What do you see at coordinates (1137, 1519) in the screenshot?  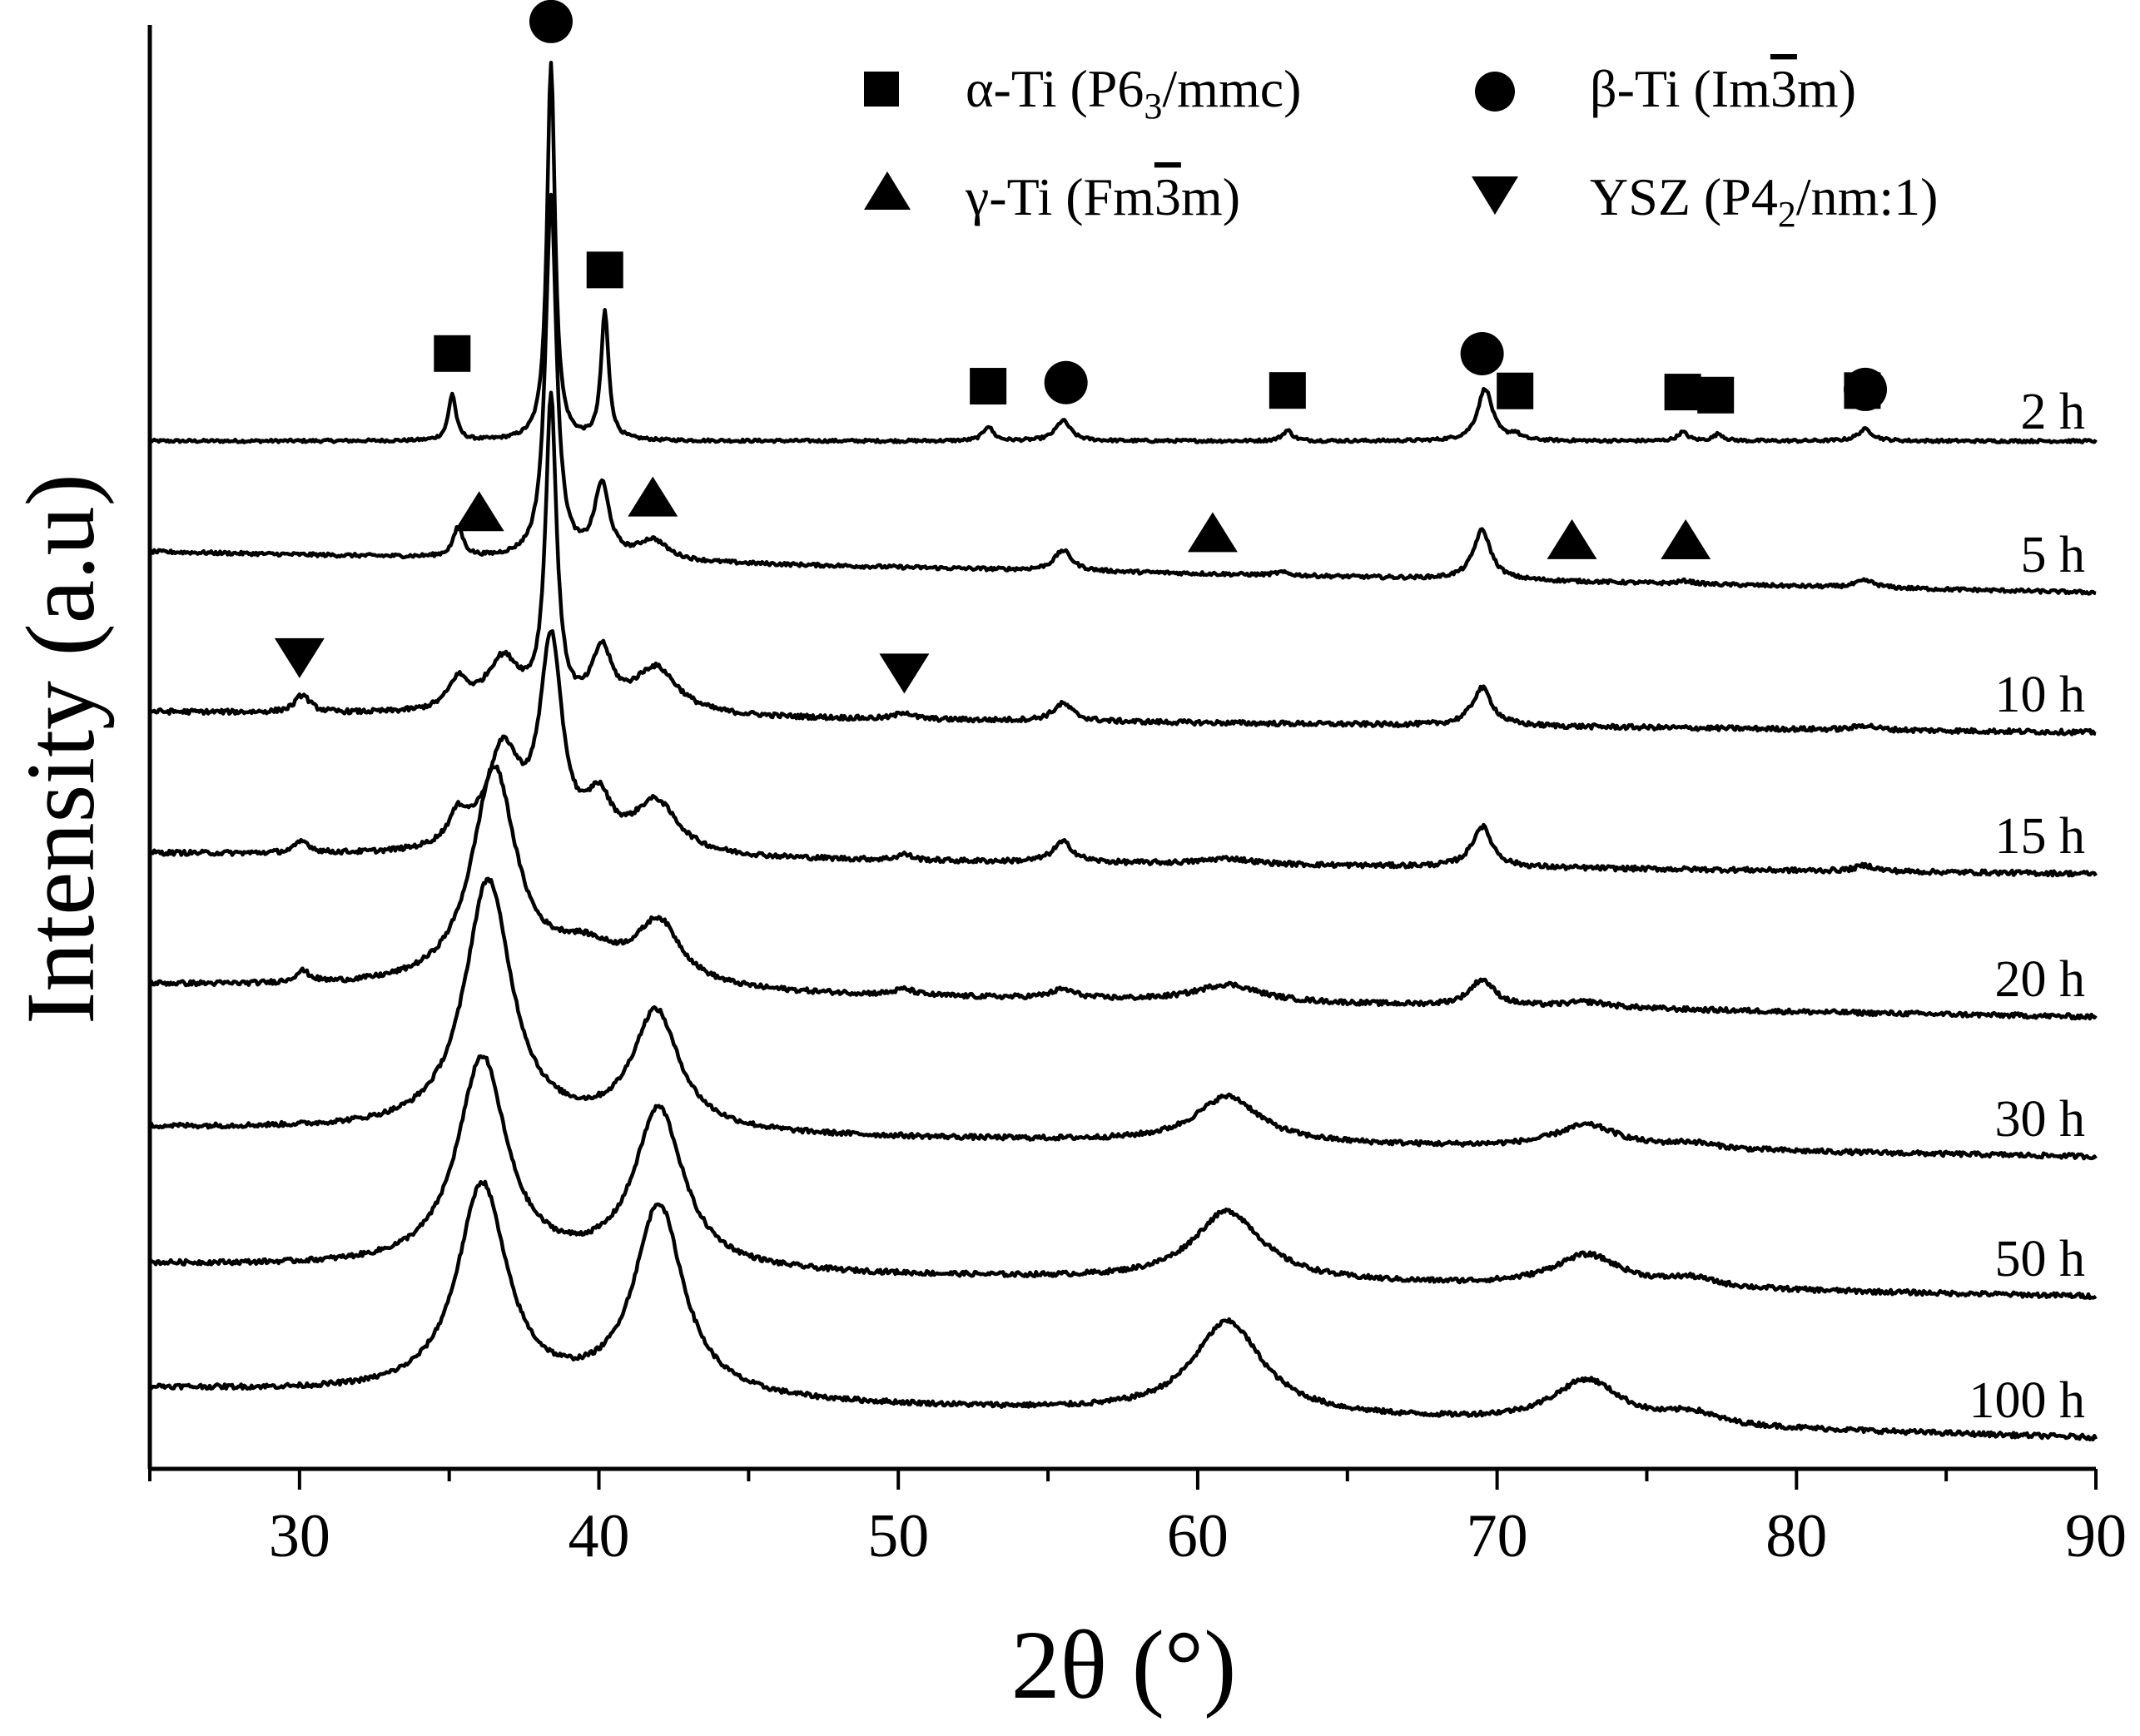 I see `x-ticks: 30 40 50 60 70 80 90` at bounding box center [1137, 1519].